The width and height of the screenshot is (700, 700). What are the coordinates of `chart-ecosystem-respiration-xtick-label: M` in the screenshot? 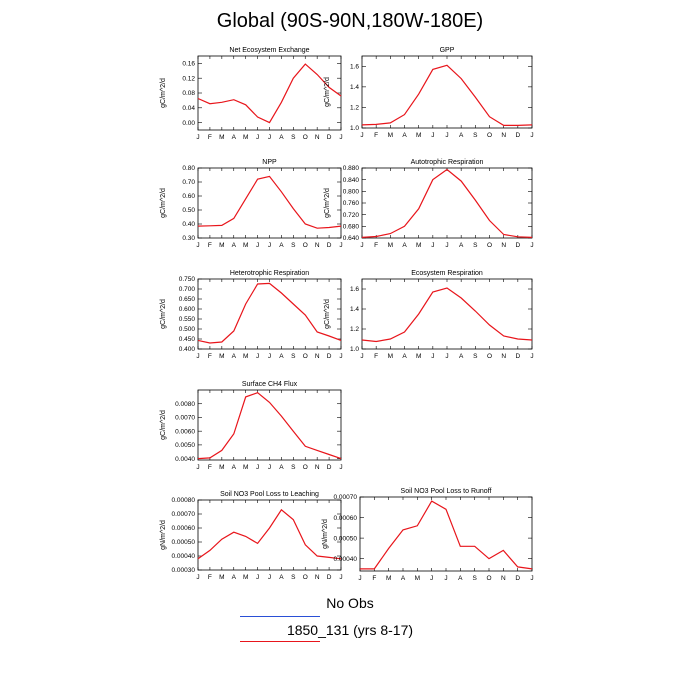 It's located at (390, 356).